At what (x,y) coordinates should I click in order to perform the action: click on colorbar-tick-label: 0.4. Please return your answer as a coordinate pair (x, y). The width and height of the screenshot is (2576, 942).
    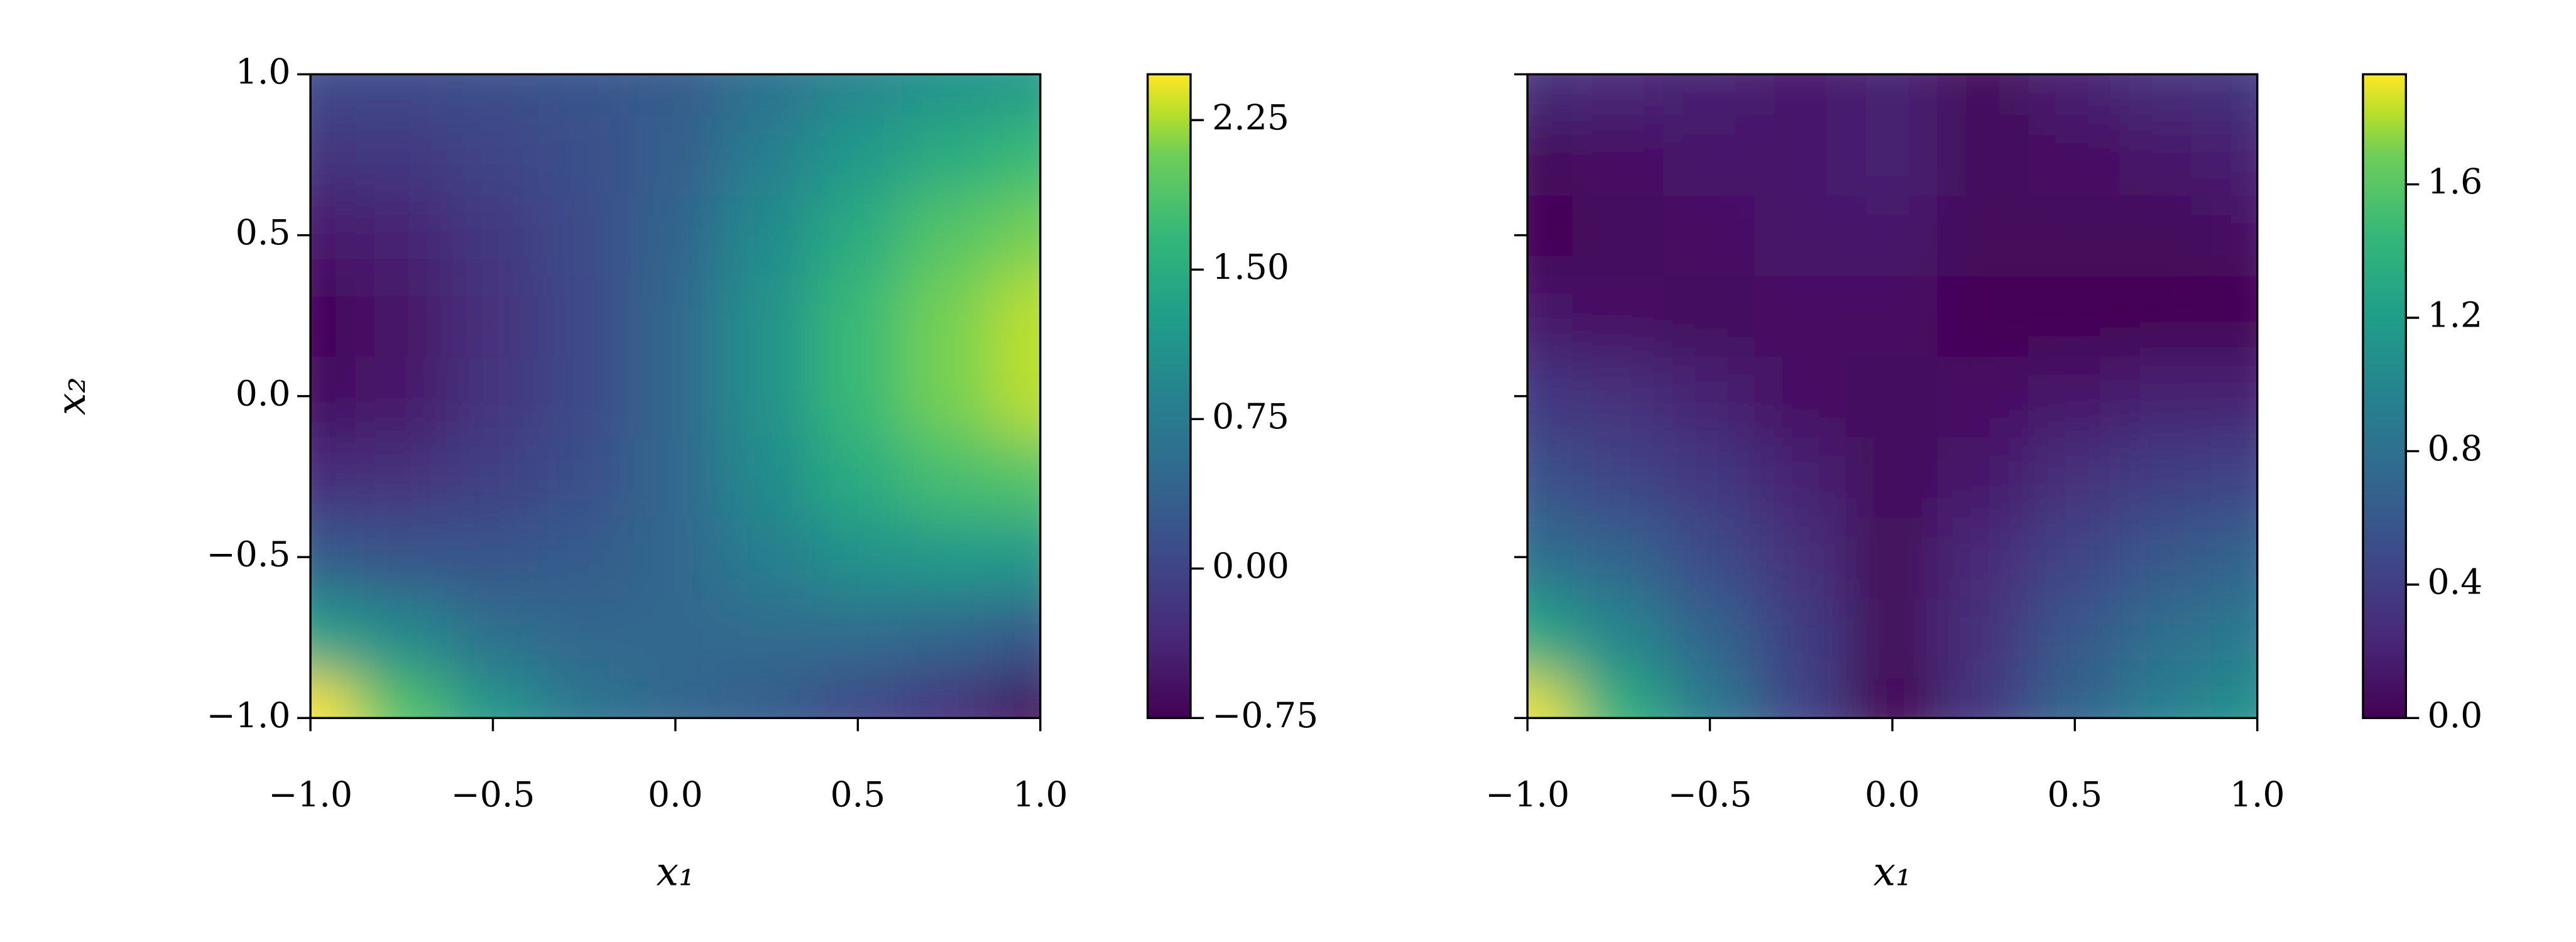
    Looking at the image, I should click on (2454, 582).